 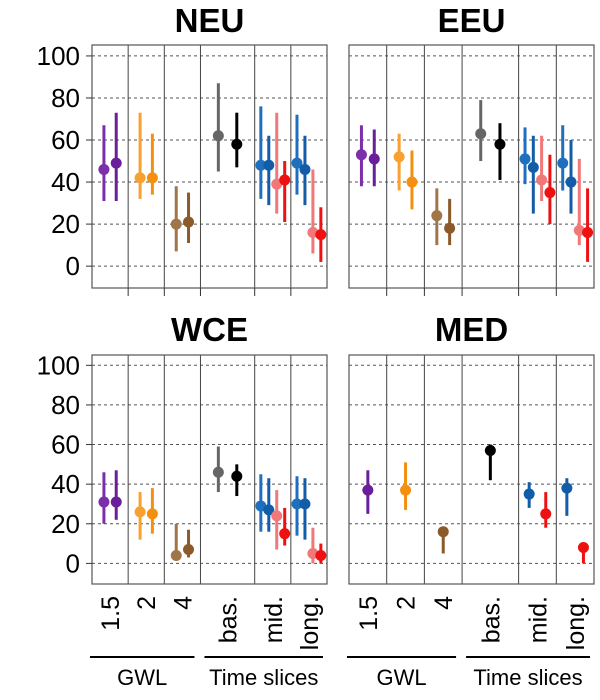 I want to click on panel-title: EEU, so click(x=472, y=20).